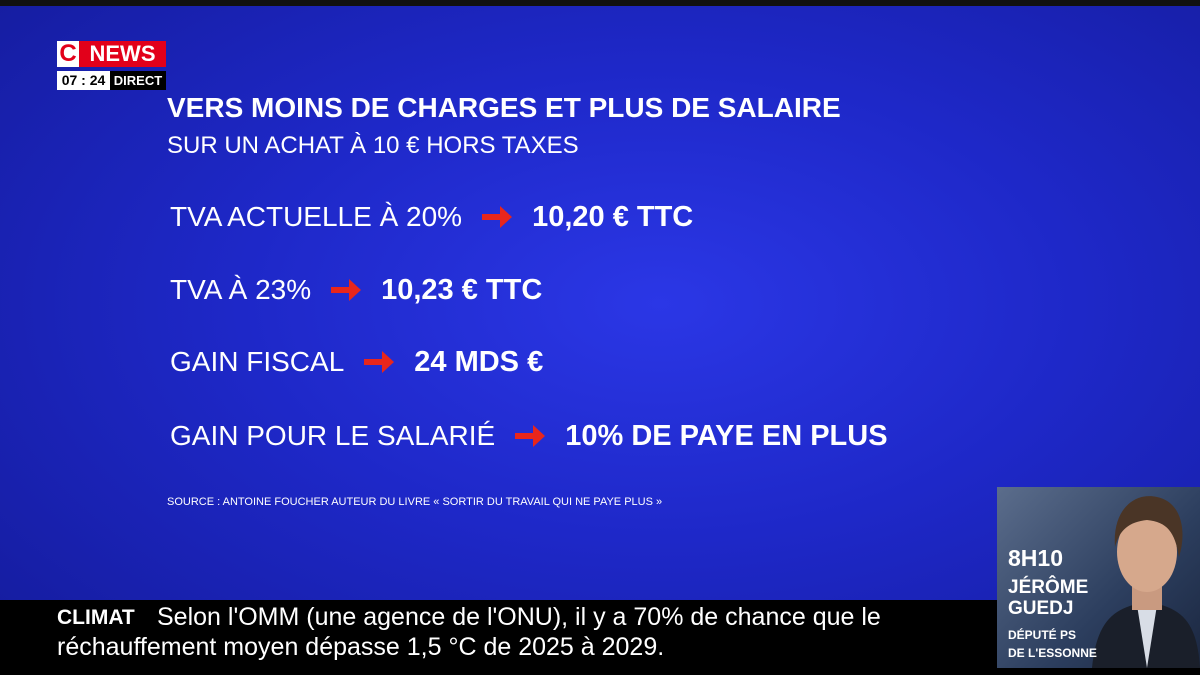 This screenshot has height=675, width=1200. What do you see at coordinates (83, 80) in the screenshot?
I see `clock: 07 : 24` at bounding box center [83, 80].